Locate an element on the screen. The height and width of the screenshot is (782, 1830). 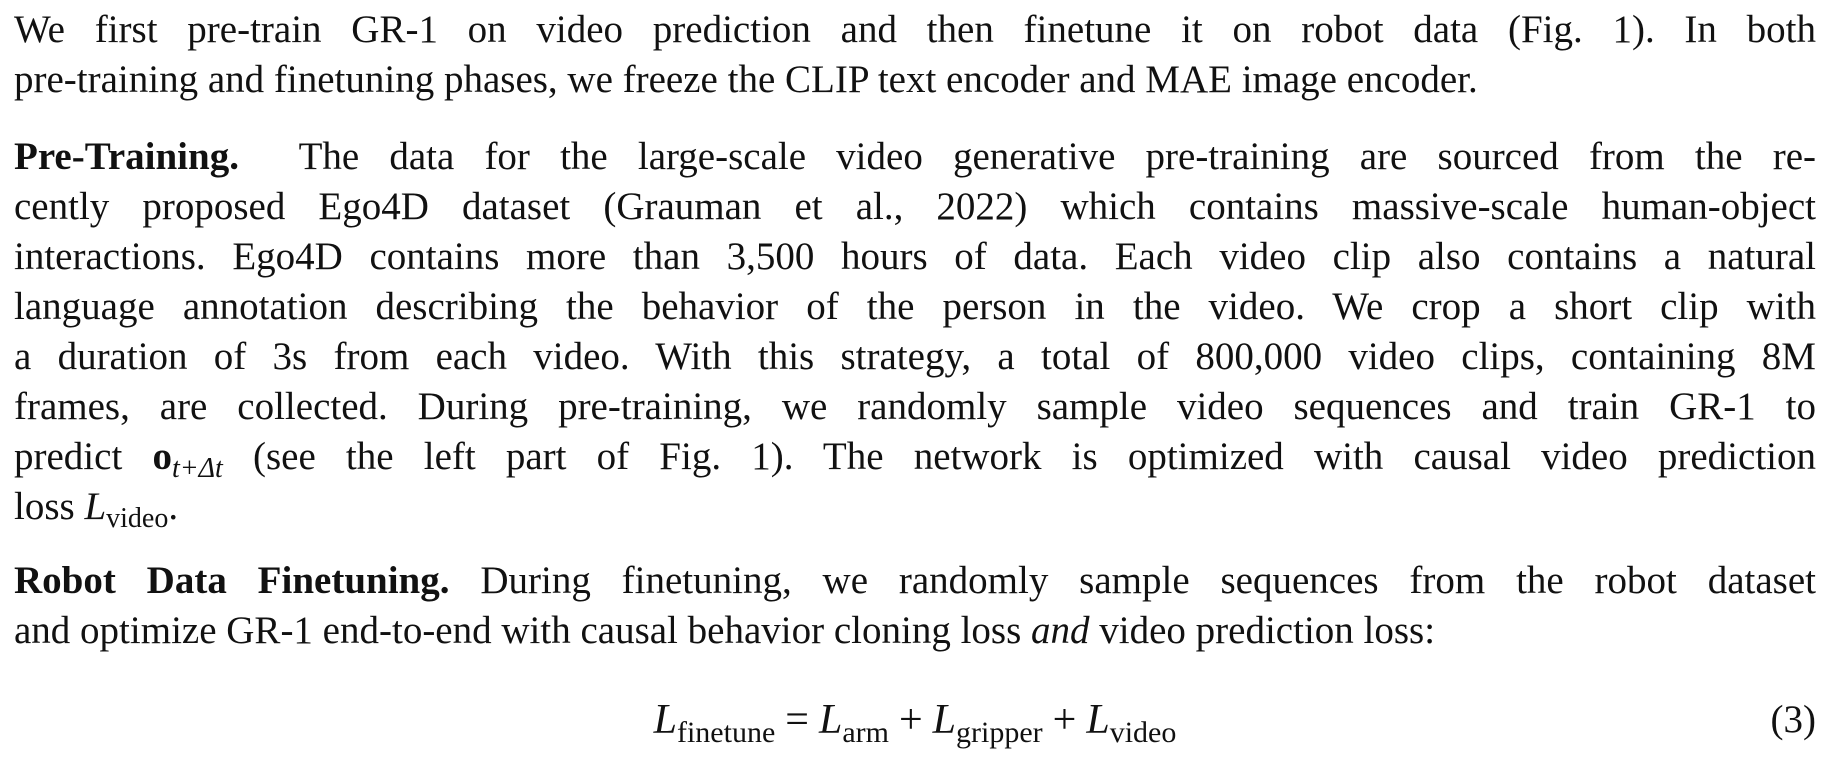
eq-plus-2: + is located at coordinates (1064, 720).